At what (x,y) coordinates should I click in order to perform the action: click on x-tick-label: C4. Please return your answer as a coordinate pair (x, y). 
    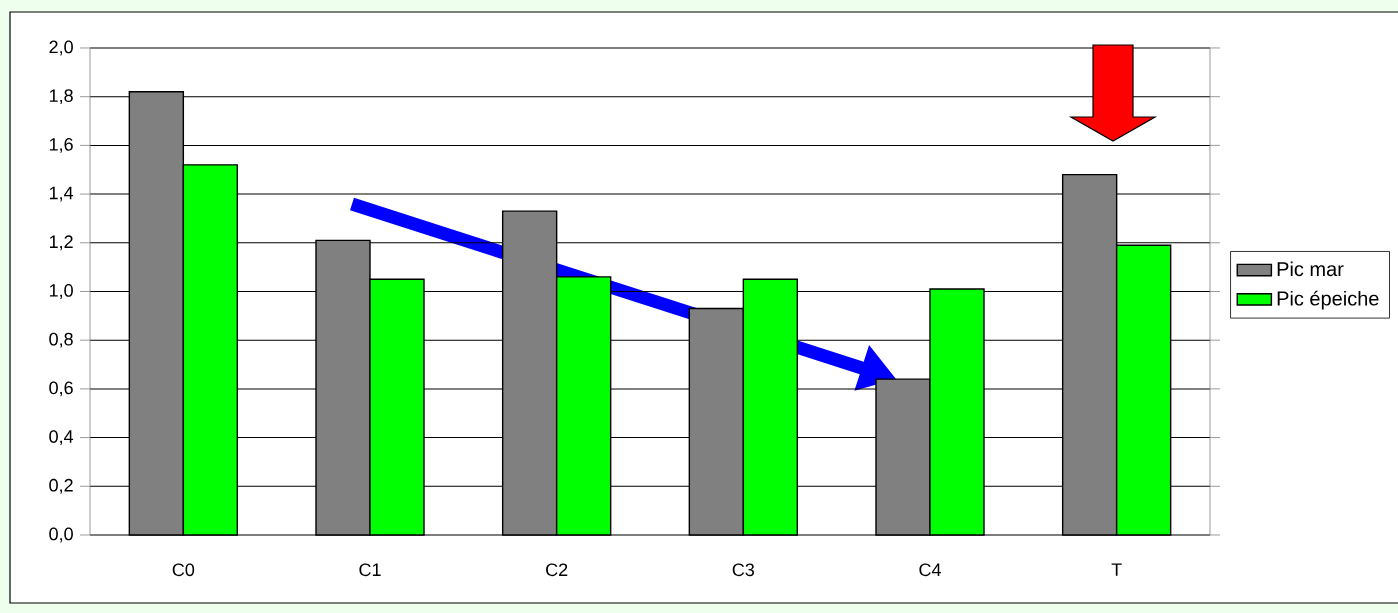
    Looking at the image, I should click on (930, 570).